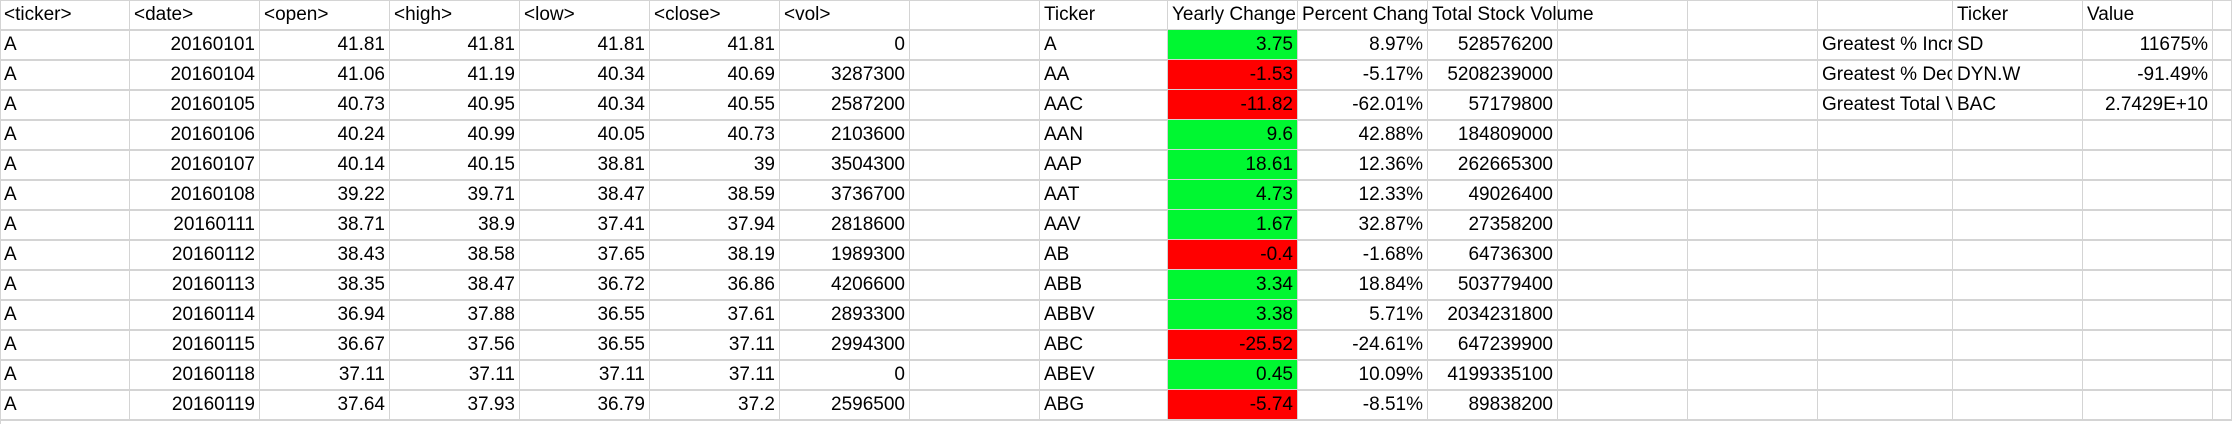  I want to click on cell-open: 38.43, so click(325, 255).